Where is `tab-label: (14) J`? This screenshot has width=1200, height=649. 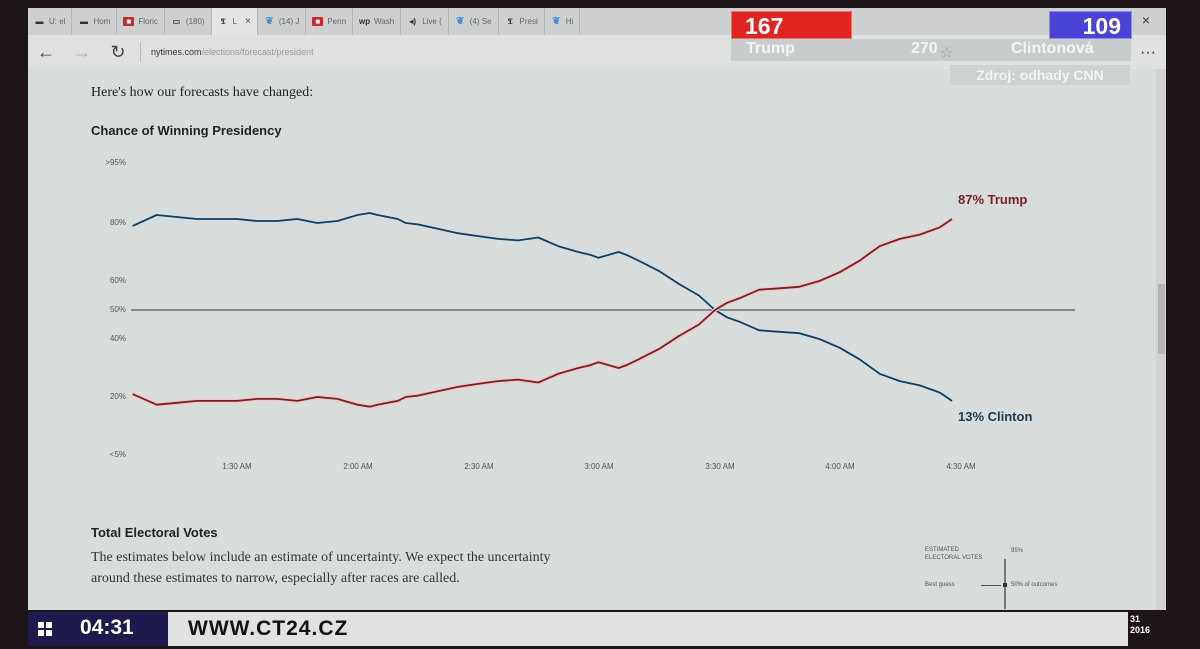 tab-label: (14) J is located at coordinates (289, 21).